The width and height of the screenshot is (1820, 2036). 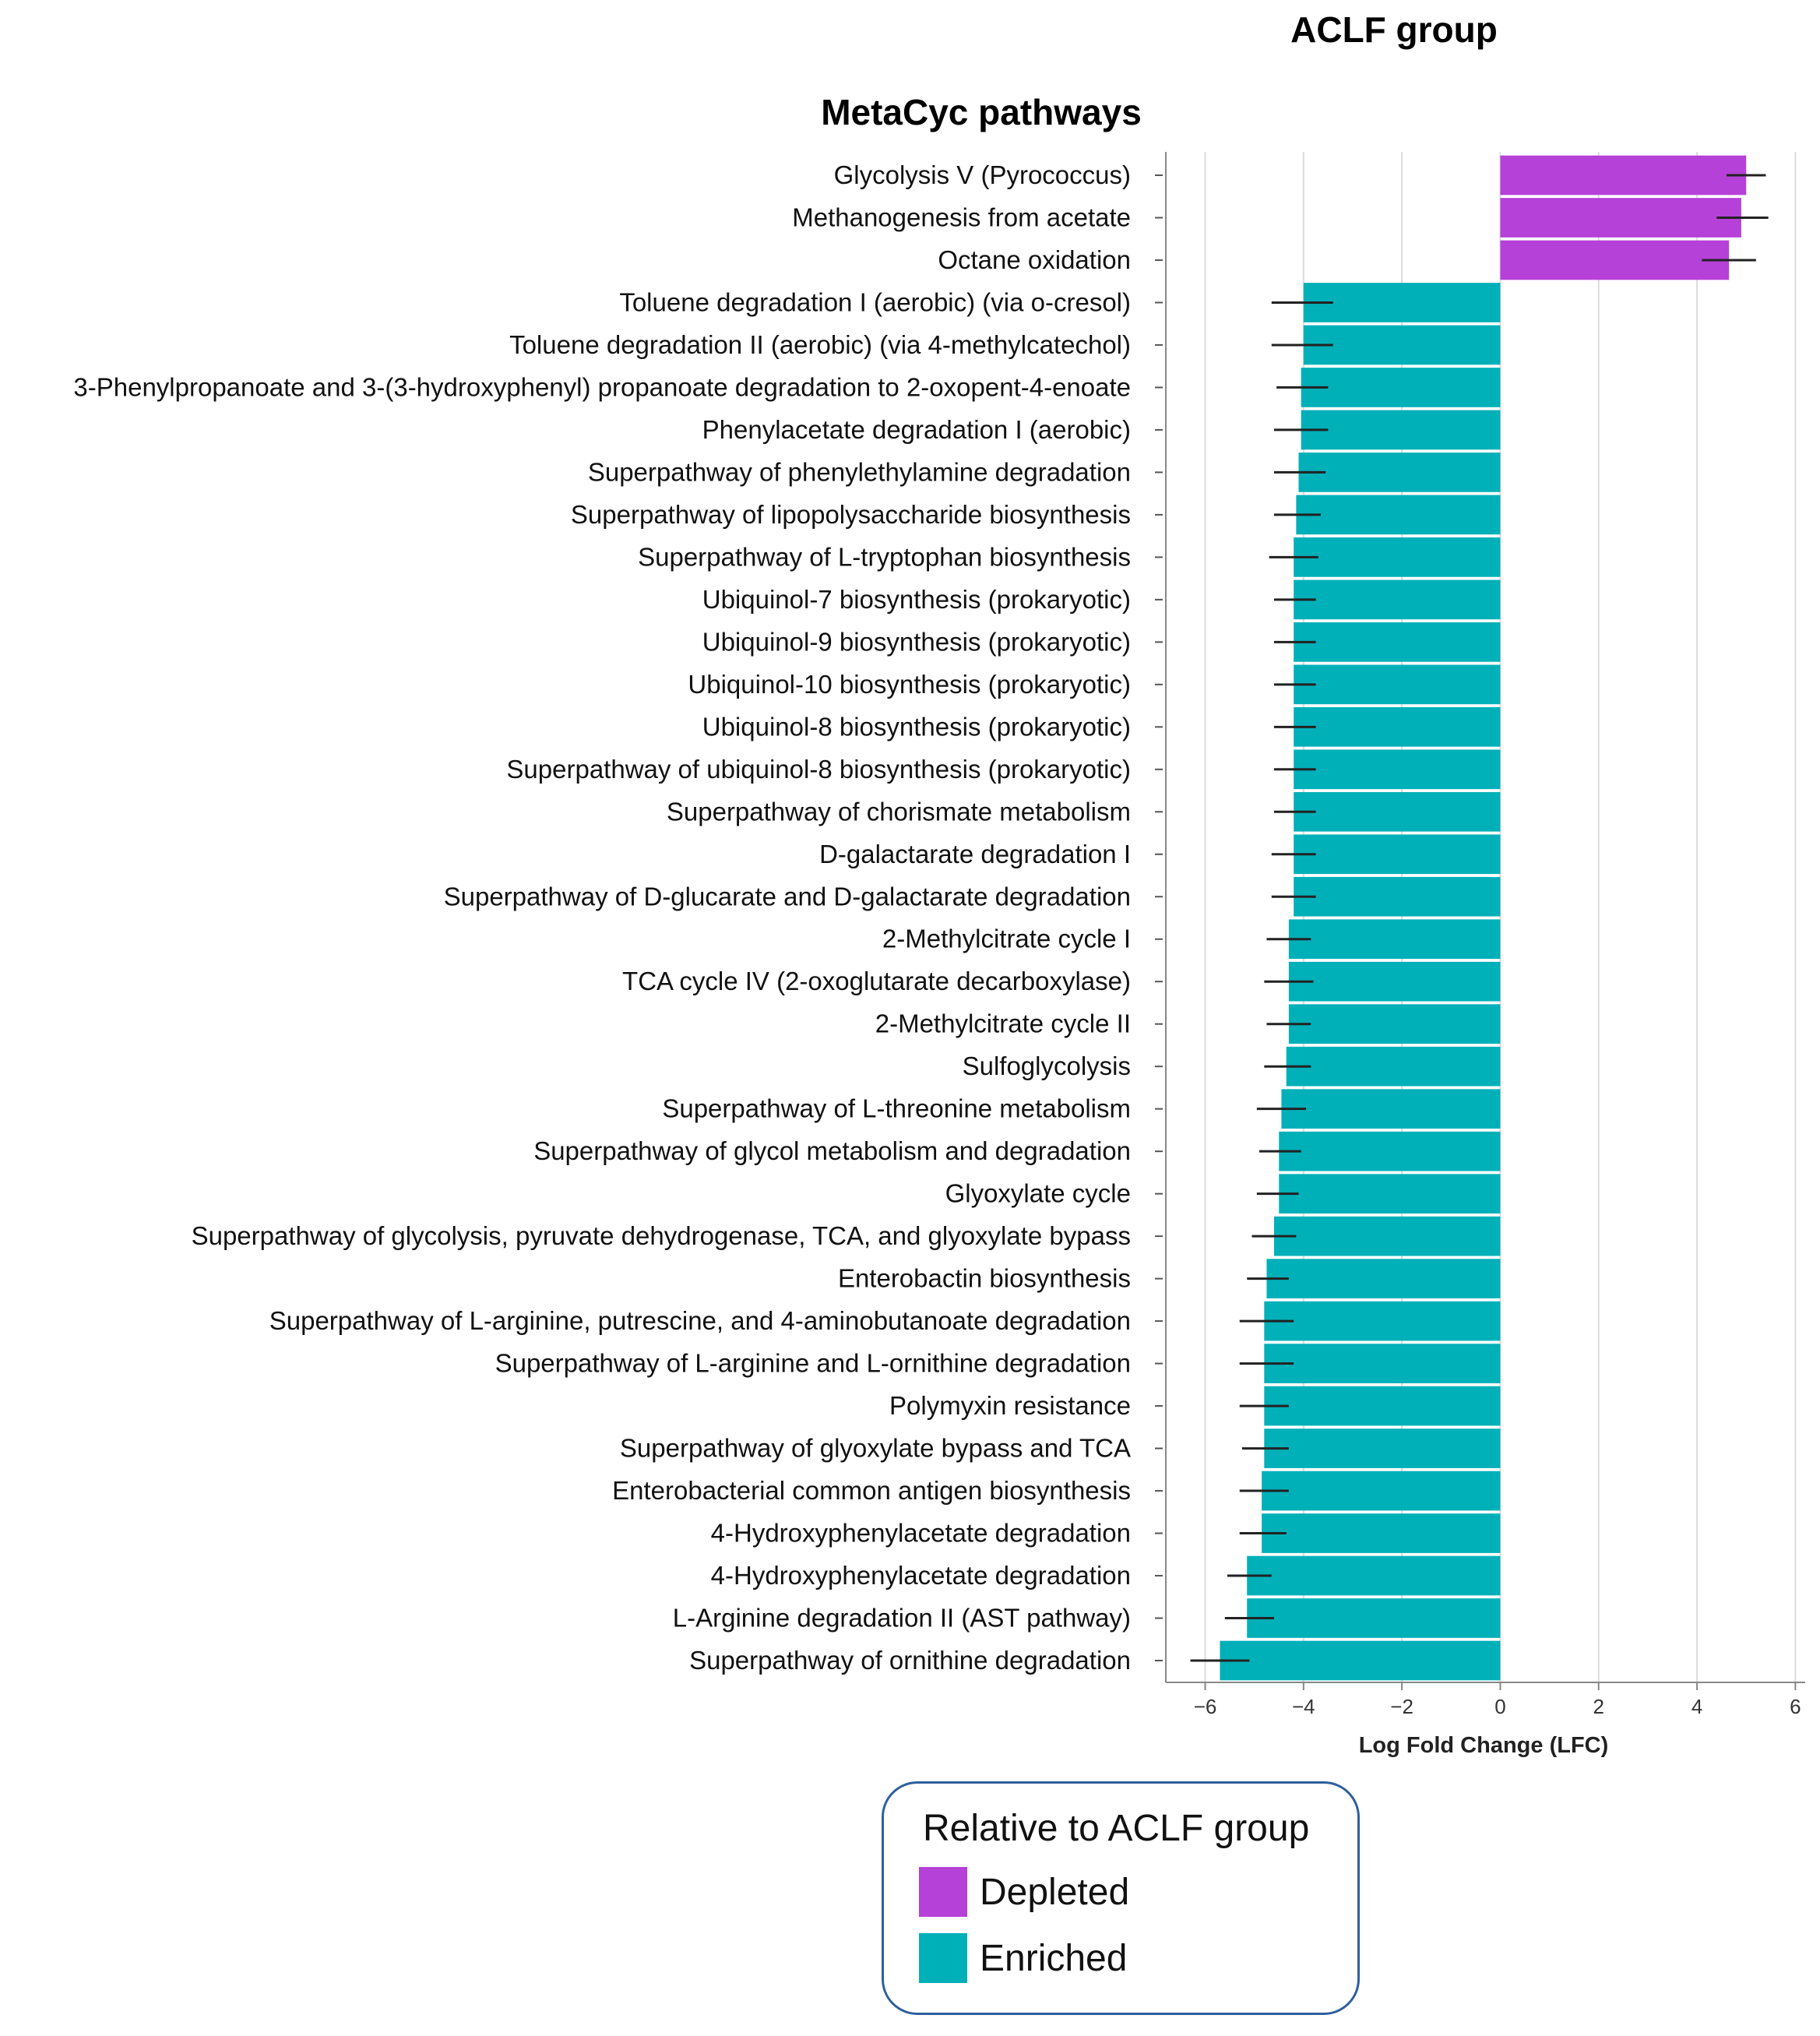 I want to click on category-label: Glyoxylate cycle, so click(x=1038, y=1193).